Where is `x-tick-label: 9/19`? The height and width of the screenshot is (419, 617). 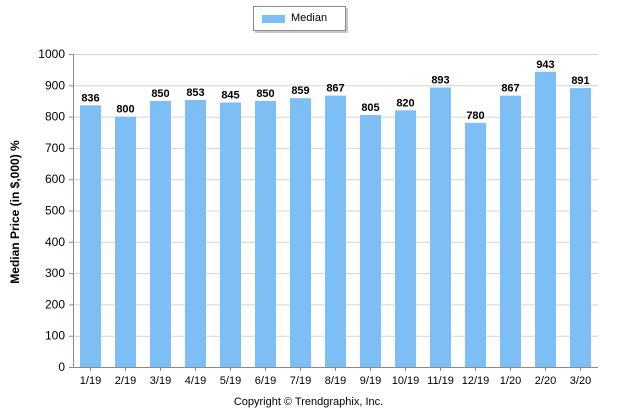 x-tick-label: 9/19 is located at coordinates (370, 381).